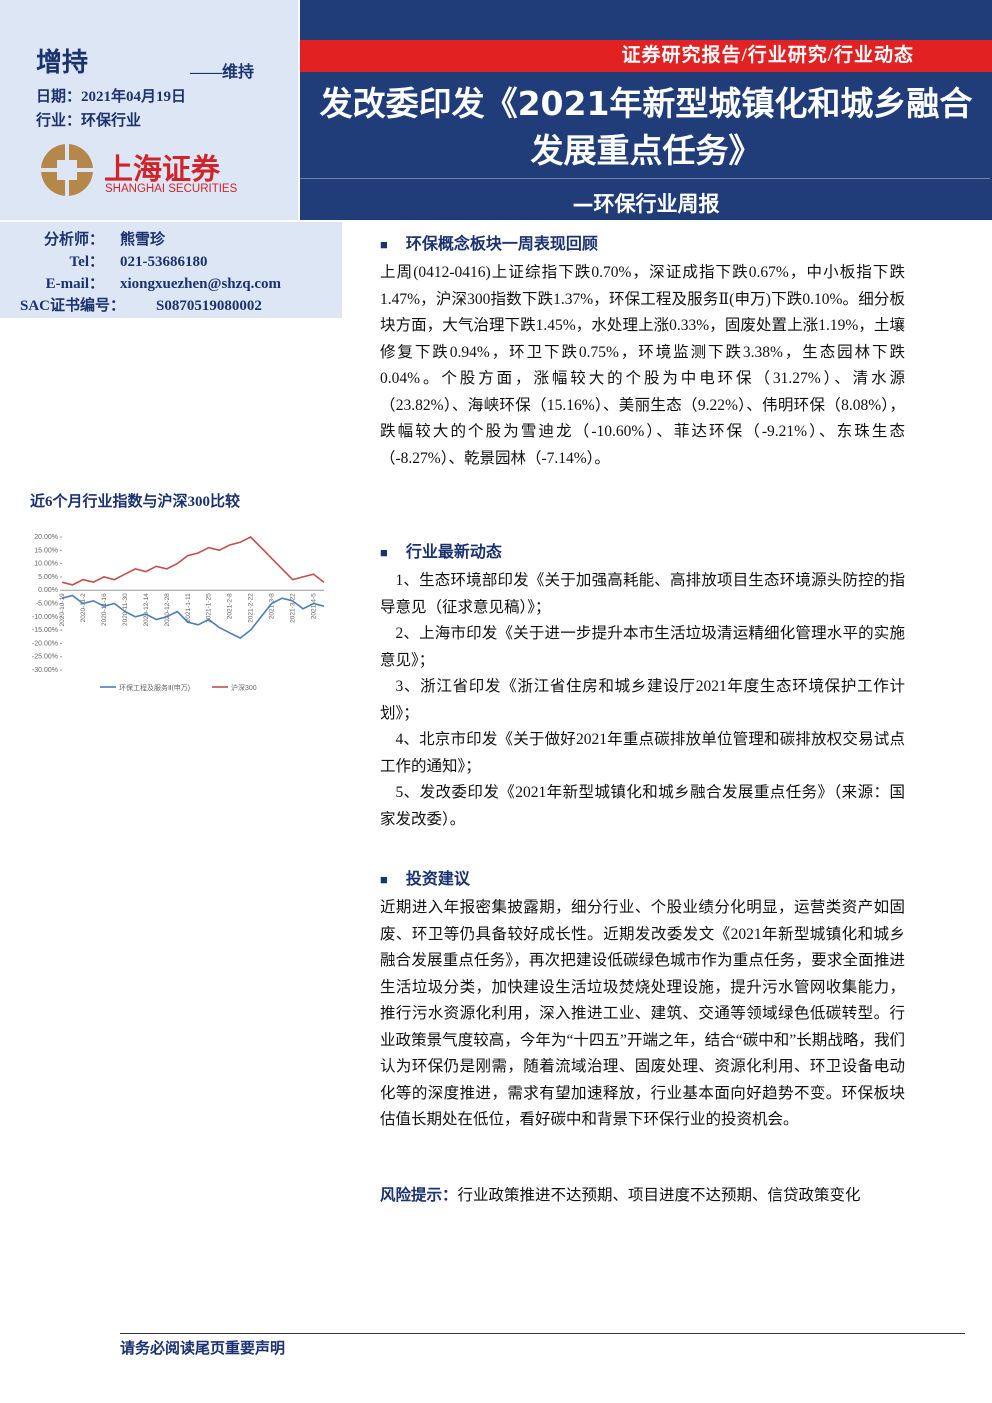 Image resolution: width=992 pixels, height=1403 pixels. What do you see at coordinates (659, 1195) in the screenshot?
I see `risk-text: 行业政策推进不达预期、项目进度不达预期、信贷政策变化` at bounding box center [659, 1195].